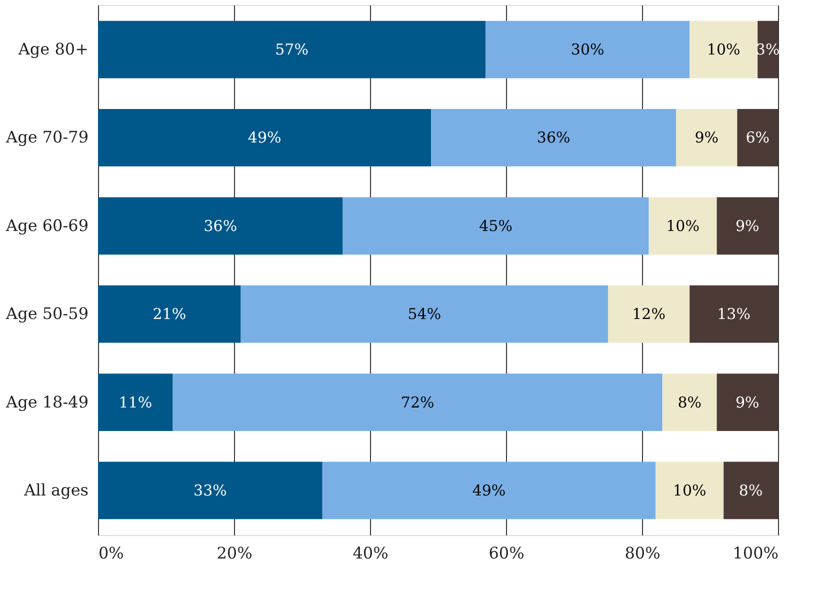  I want to click on y-tick-label: Age 60-69, so click(46, 225).